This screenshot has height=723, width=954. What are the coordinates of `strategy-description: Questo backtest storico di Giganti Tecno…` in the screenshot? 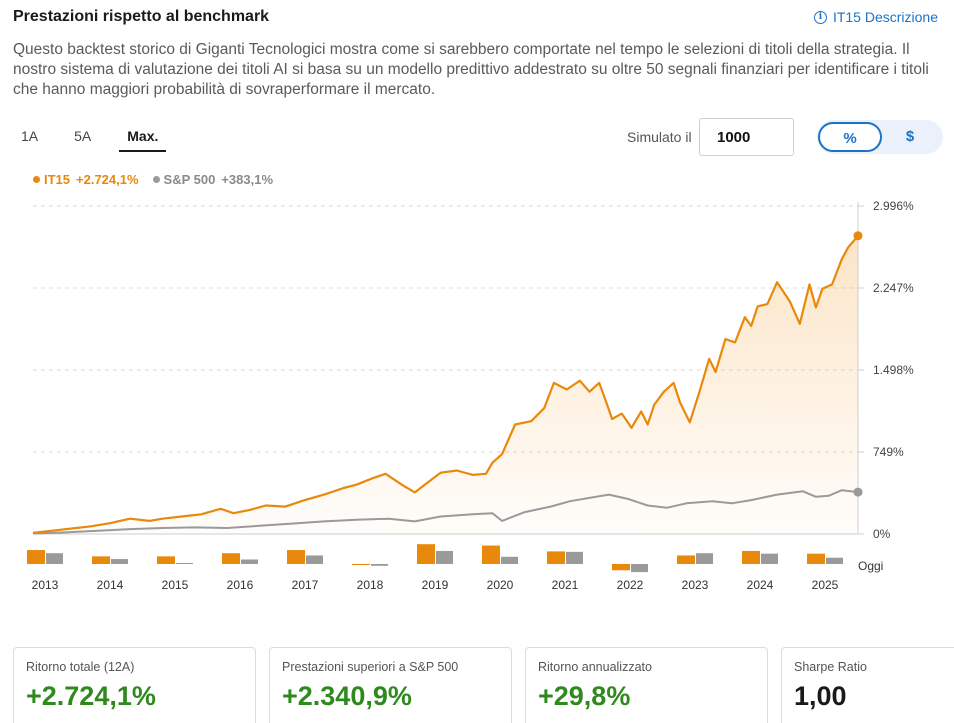 It's located at (471, 69).